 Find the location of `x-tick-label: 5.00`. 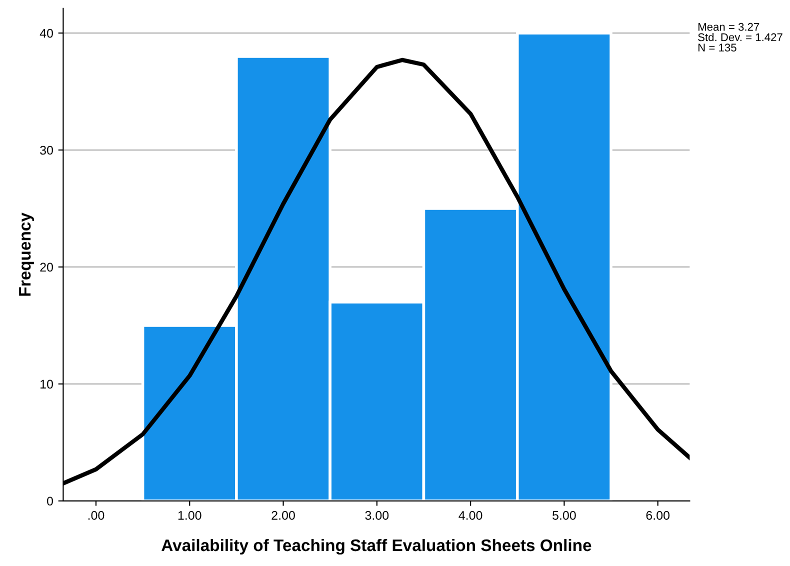

x-tick-label: 5.00 is located at coordinates (564, 515).